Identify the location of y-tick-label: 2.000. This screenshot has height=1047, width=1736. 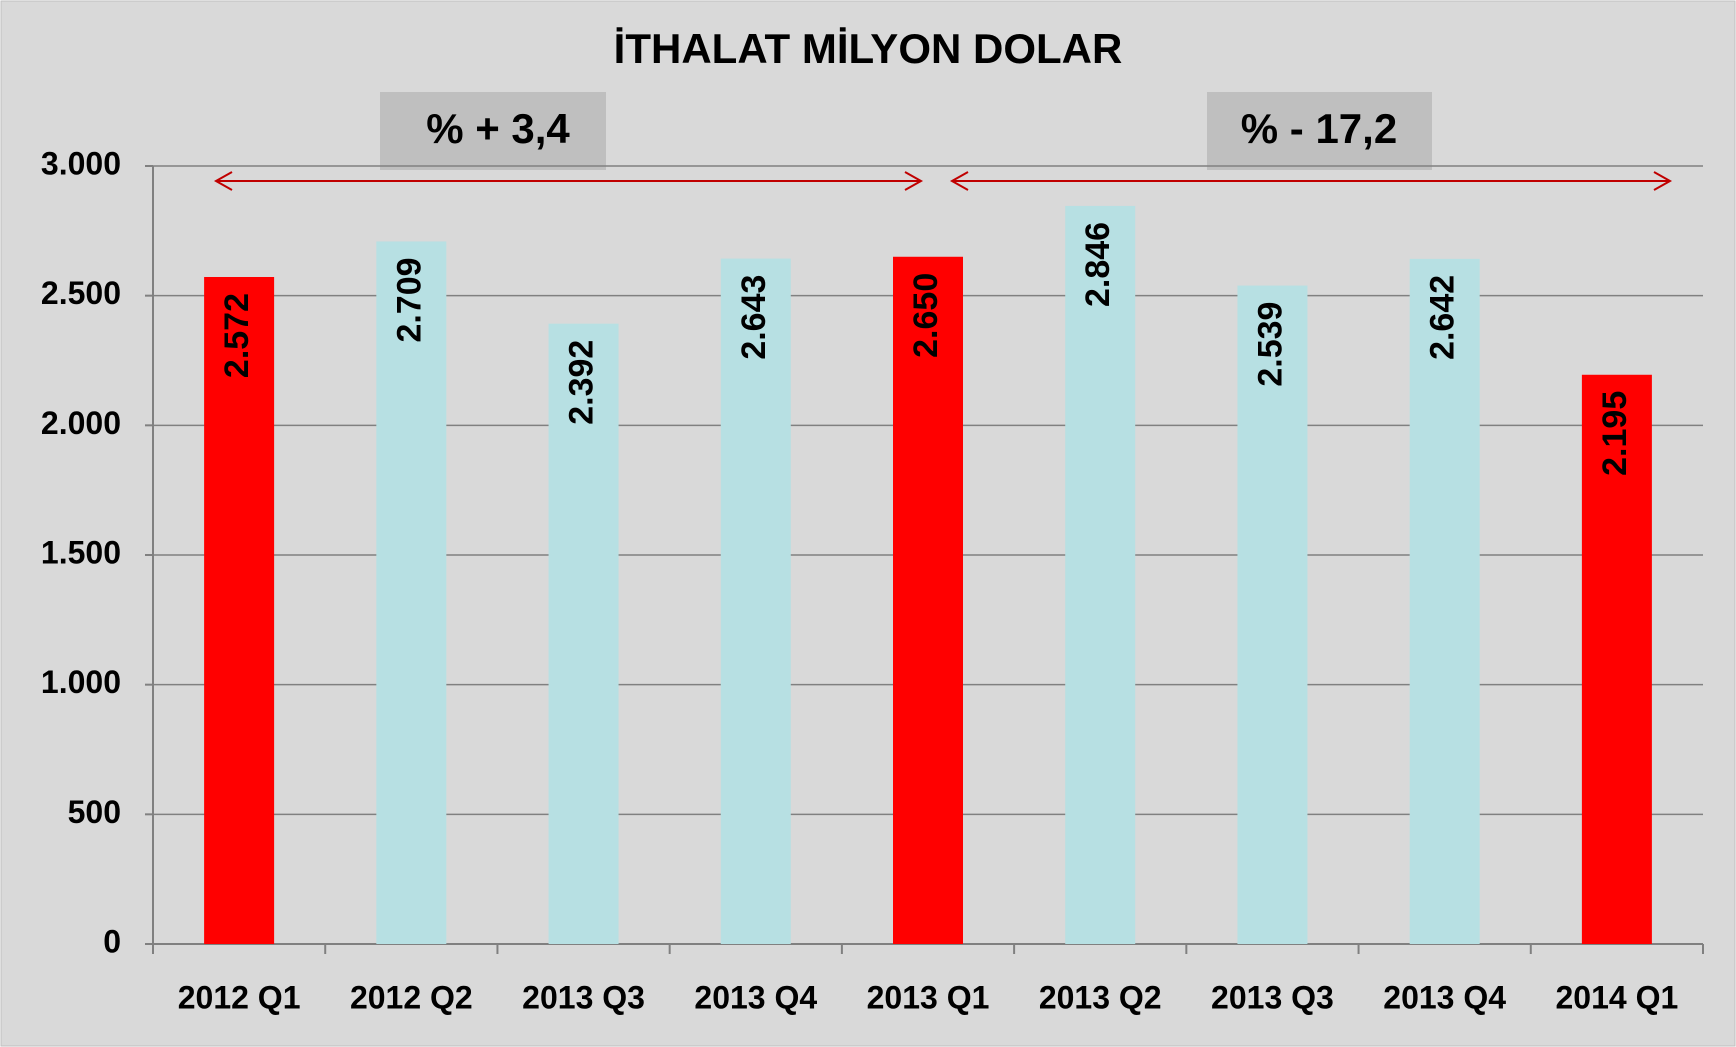
(81, 423).